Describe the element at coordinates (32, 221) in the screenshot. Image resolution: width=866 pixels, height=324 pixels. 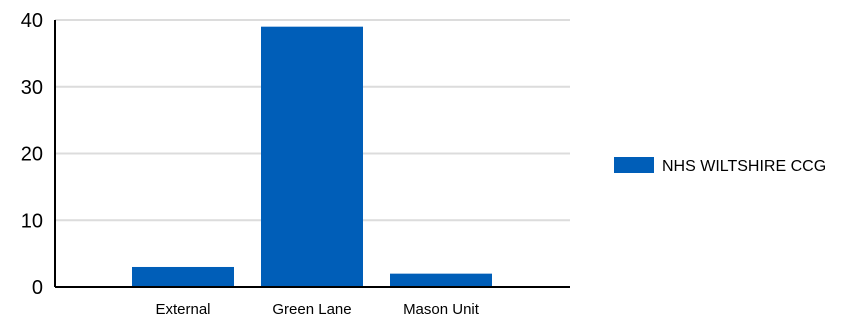
I see `y-tick-label: 10` at that location.